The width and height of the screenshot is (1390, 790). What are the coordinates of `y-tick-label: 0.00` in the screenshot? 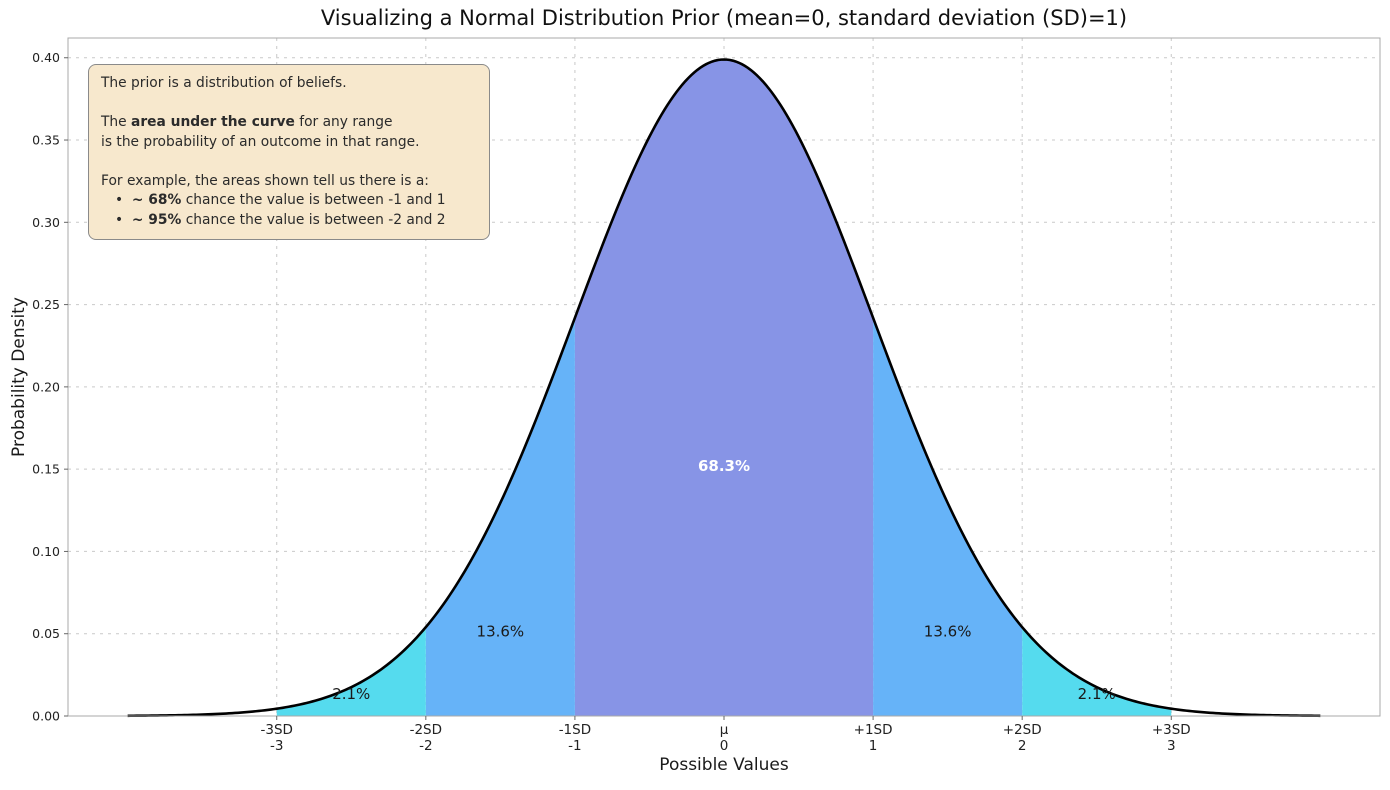 It's located at (46, 716).